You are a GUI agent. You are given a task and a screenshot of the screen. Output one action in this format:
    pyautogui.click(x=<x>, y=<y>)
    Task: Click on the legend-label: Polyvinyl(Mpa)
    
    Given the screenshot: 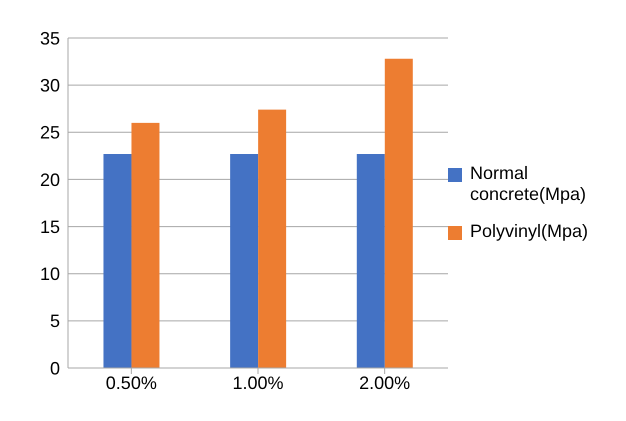 What is the action you would take?
    pyautogui.click(x=529, y=231)
    